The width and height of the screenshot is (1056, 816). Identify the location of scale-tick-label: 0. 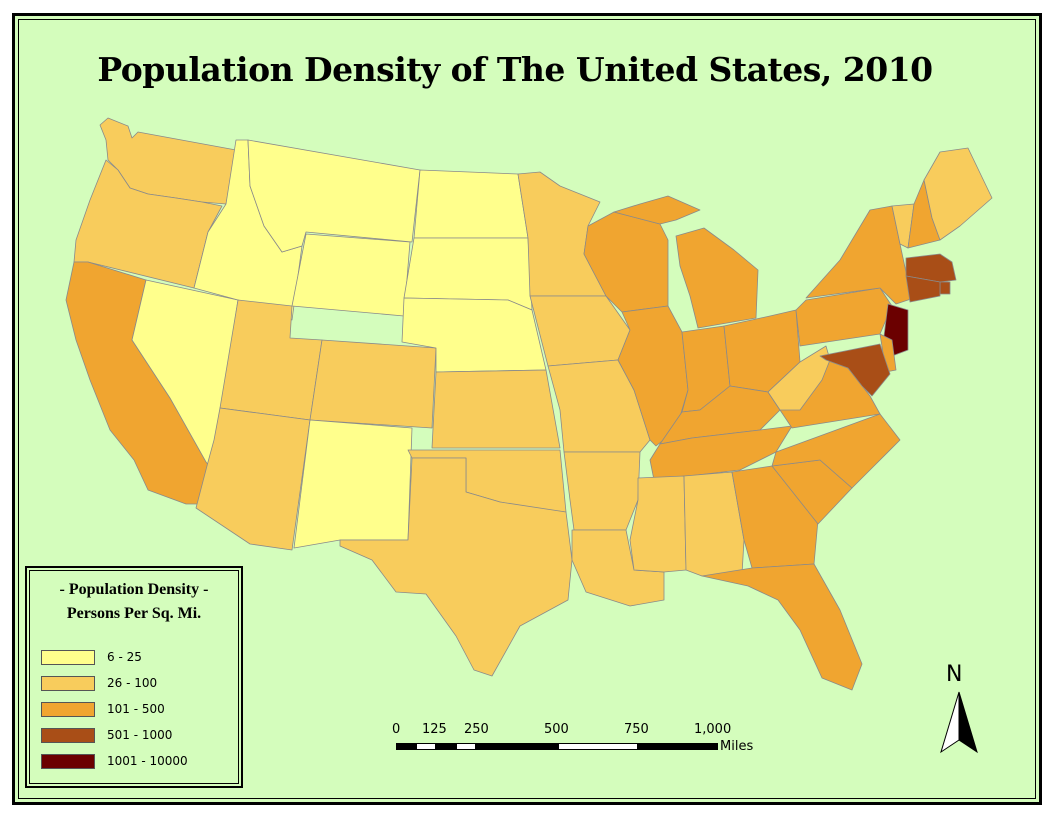
(396, 729).